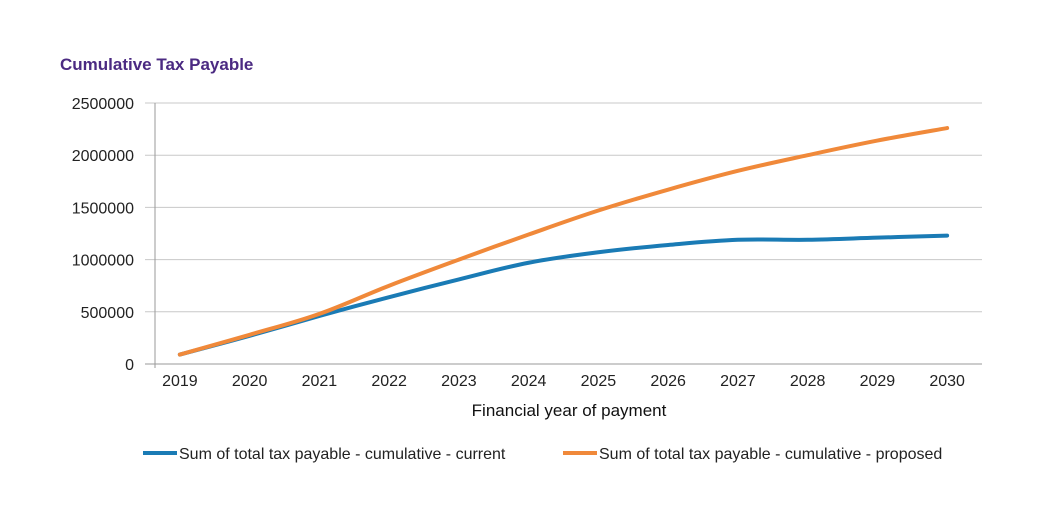  I want to click on x-tick-label: 2022, so click(389, 381).